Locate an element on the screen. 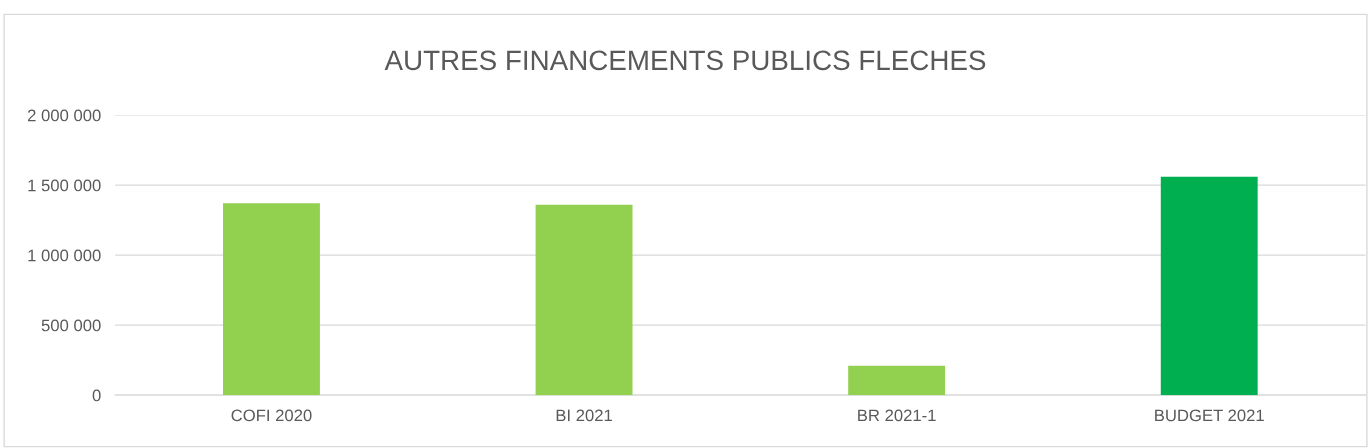 This screenshot has height=448, width=1371. x-tick-label: BR 2021-1 is located at coordinates (897, 415).